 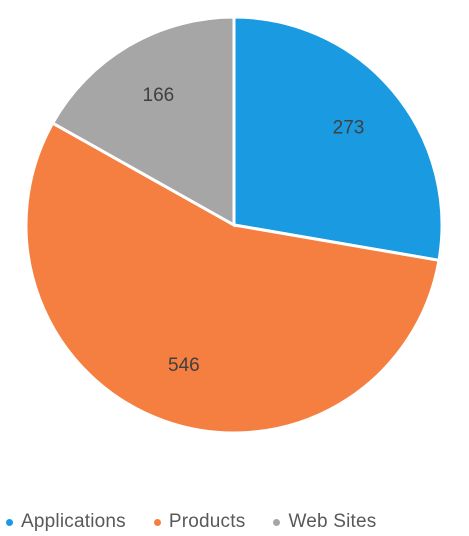 I want to click on data-label-products: 546, so click(x=184, y=365).